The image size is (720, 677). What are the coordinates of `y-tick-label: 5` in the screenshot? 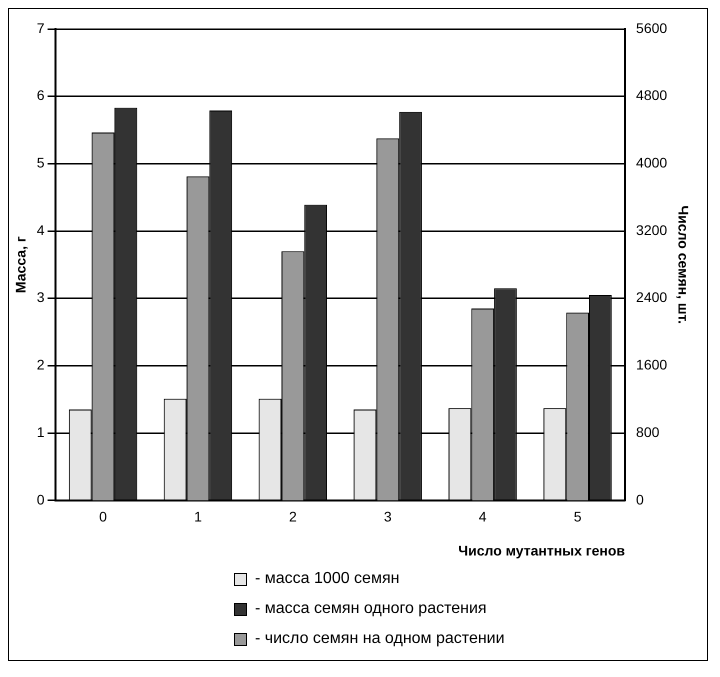 It's located at (40, 162).